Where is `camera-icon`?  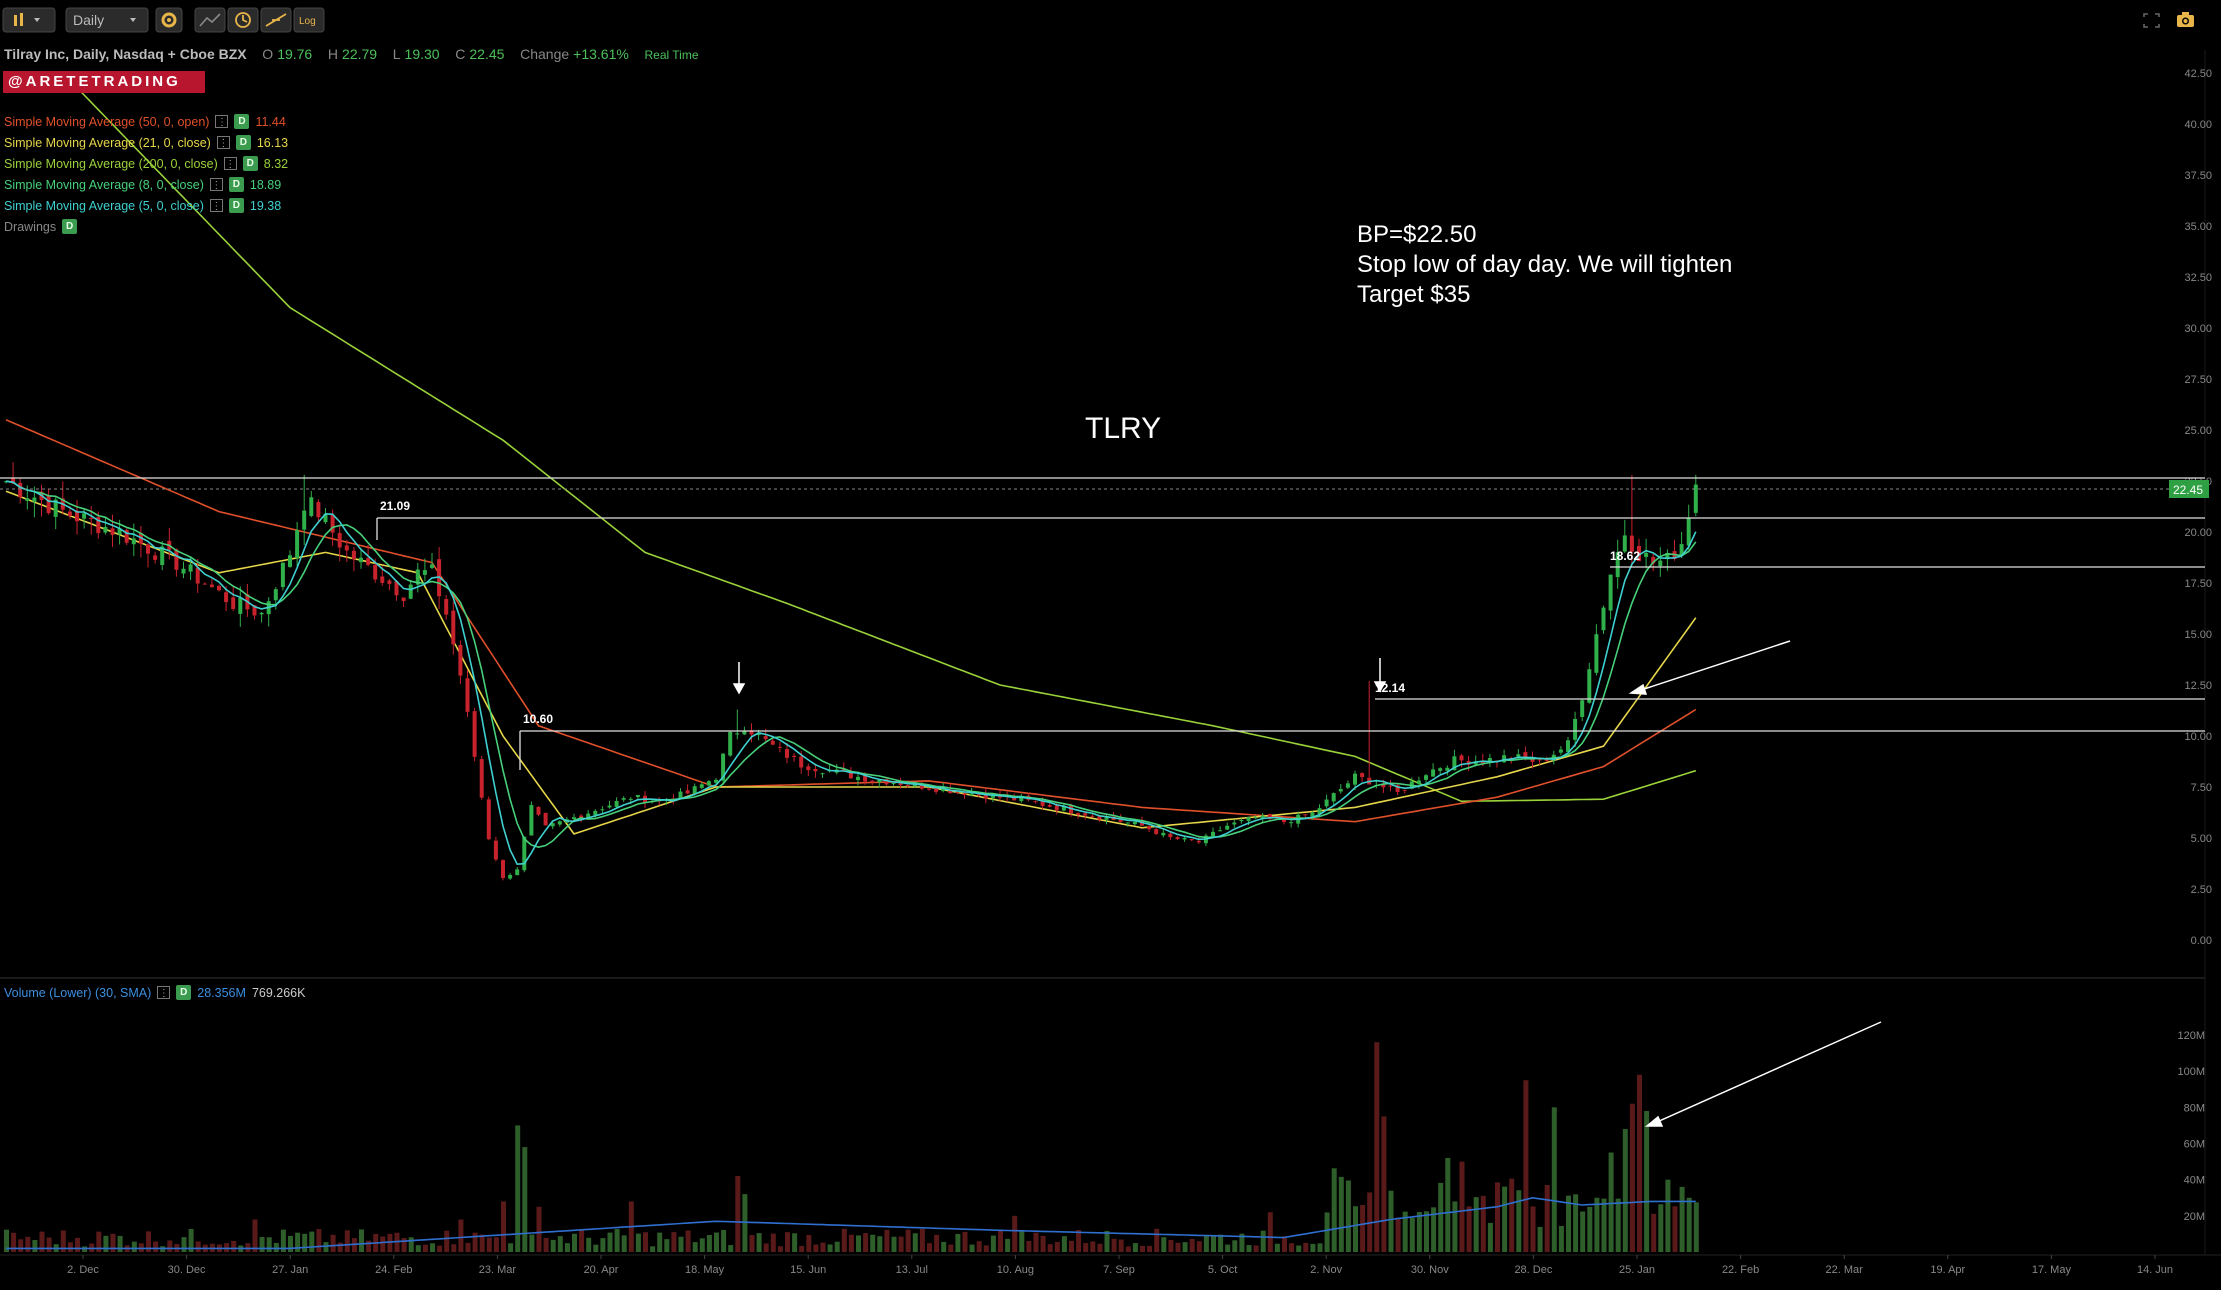
camera-icon is located at coordinates (2185, 19).